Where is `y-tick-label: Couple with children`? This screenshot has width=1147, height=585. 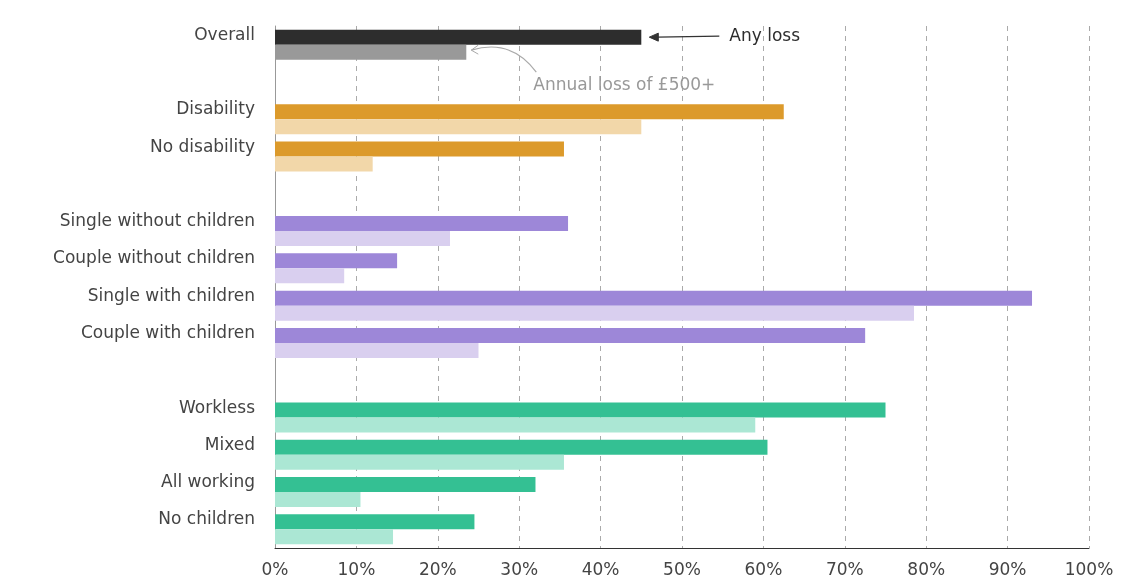
y-tick-label: Couple with children is located at coordinates (167, 331).